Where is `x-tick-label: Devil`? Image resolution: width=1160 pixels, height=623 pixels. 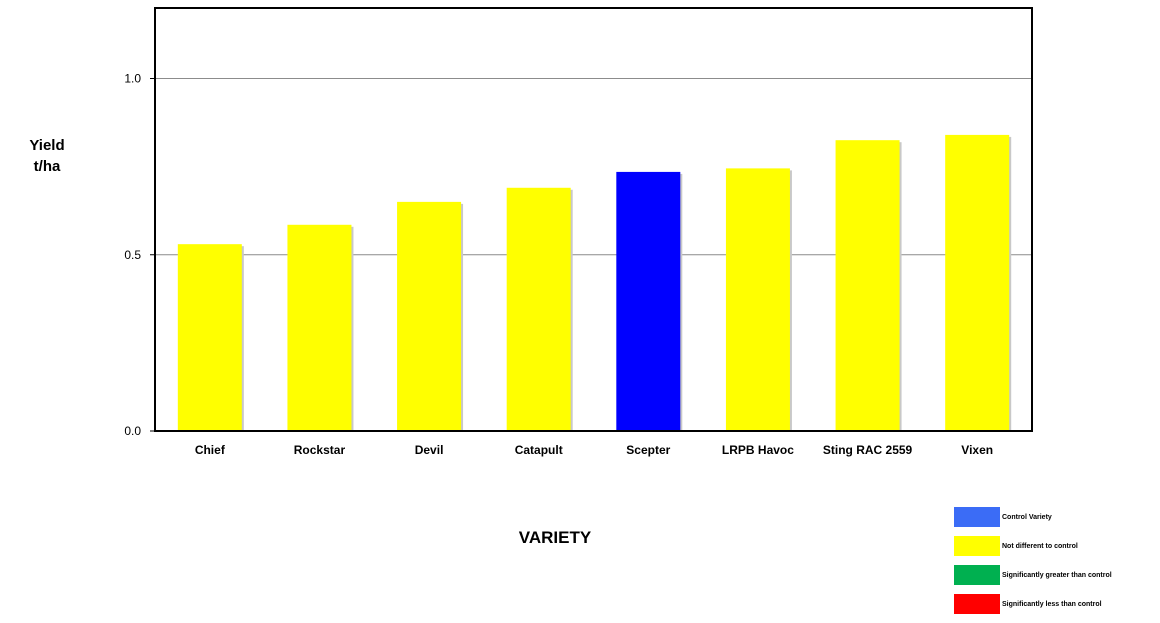
x-tick-label: Devil is located at coordinates (429, 450).